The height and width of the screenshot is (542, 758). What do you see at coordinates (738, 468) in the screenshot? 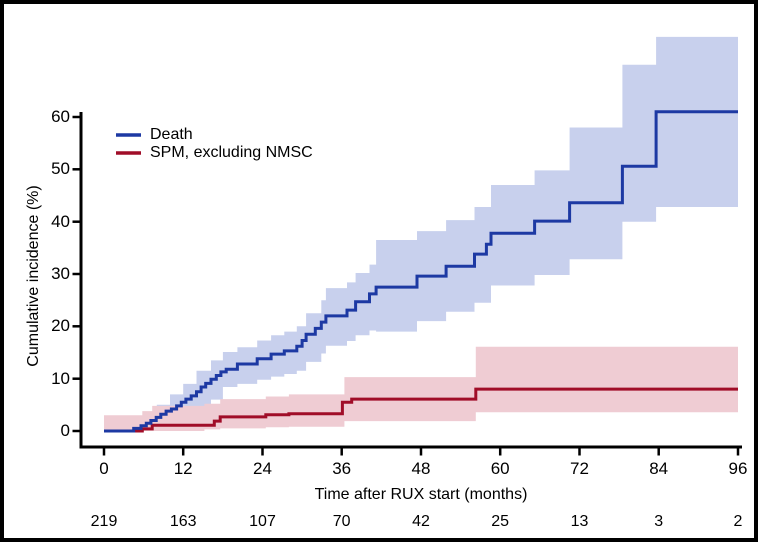
I see `x-tick-label: 96` at bounding box center [738, 468].